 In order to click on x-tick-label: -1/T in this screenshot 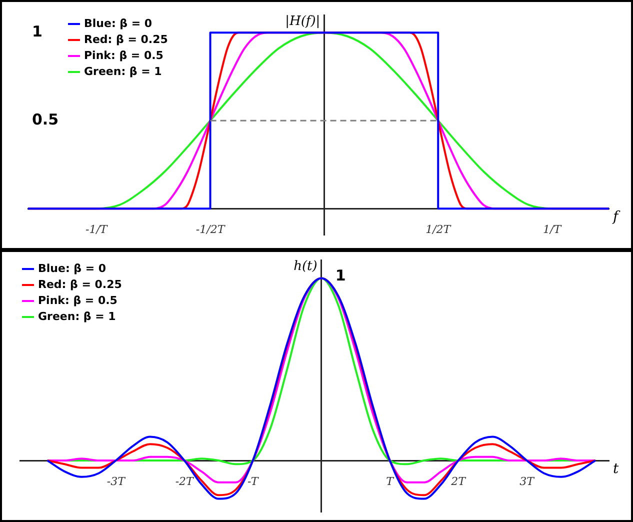, I will do `click(97, 229)`.